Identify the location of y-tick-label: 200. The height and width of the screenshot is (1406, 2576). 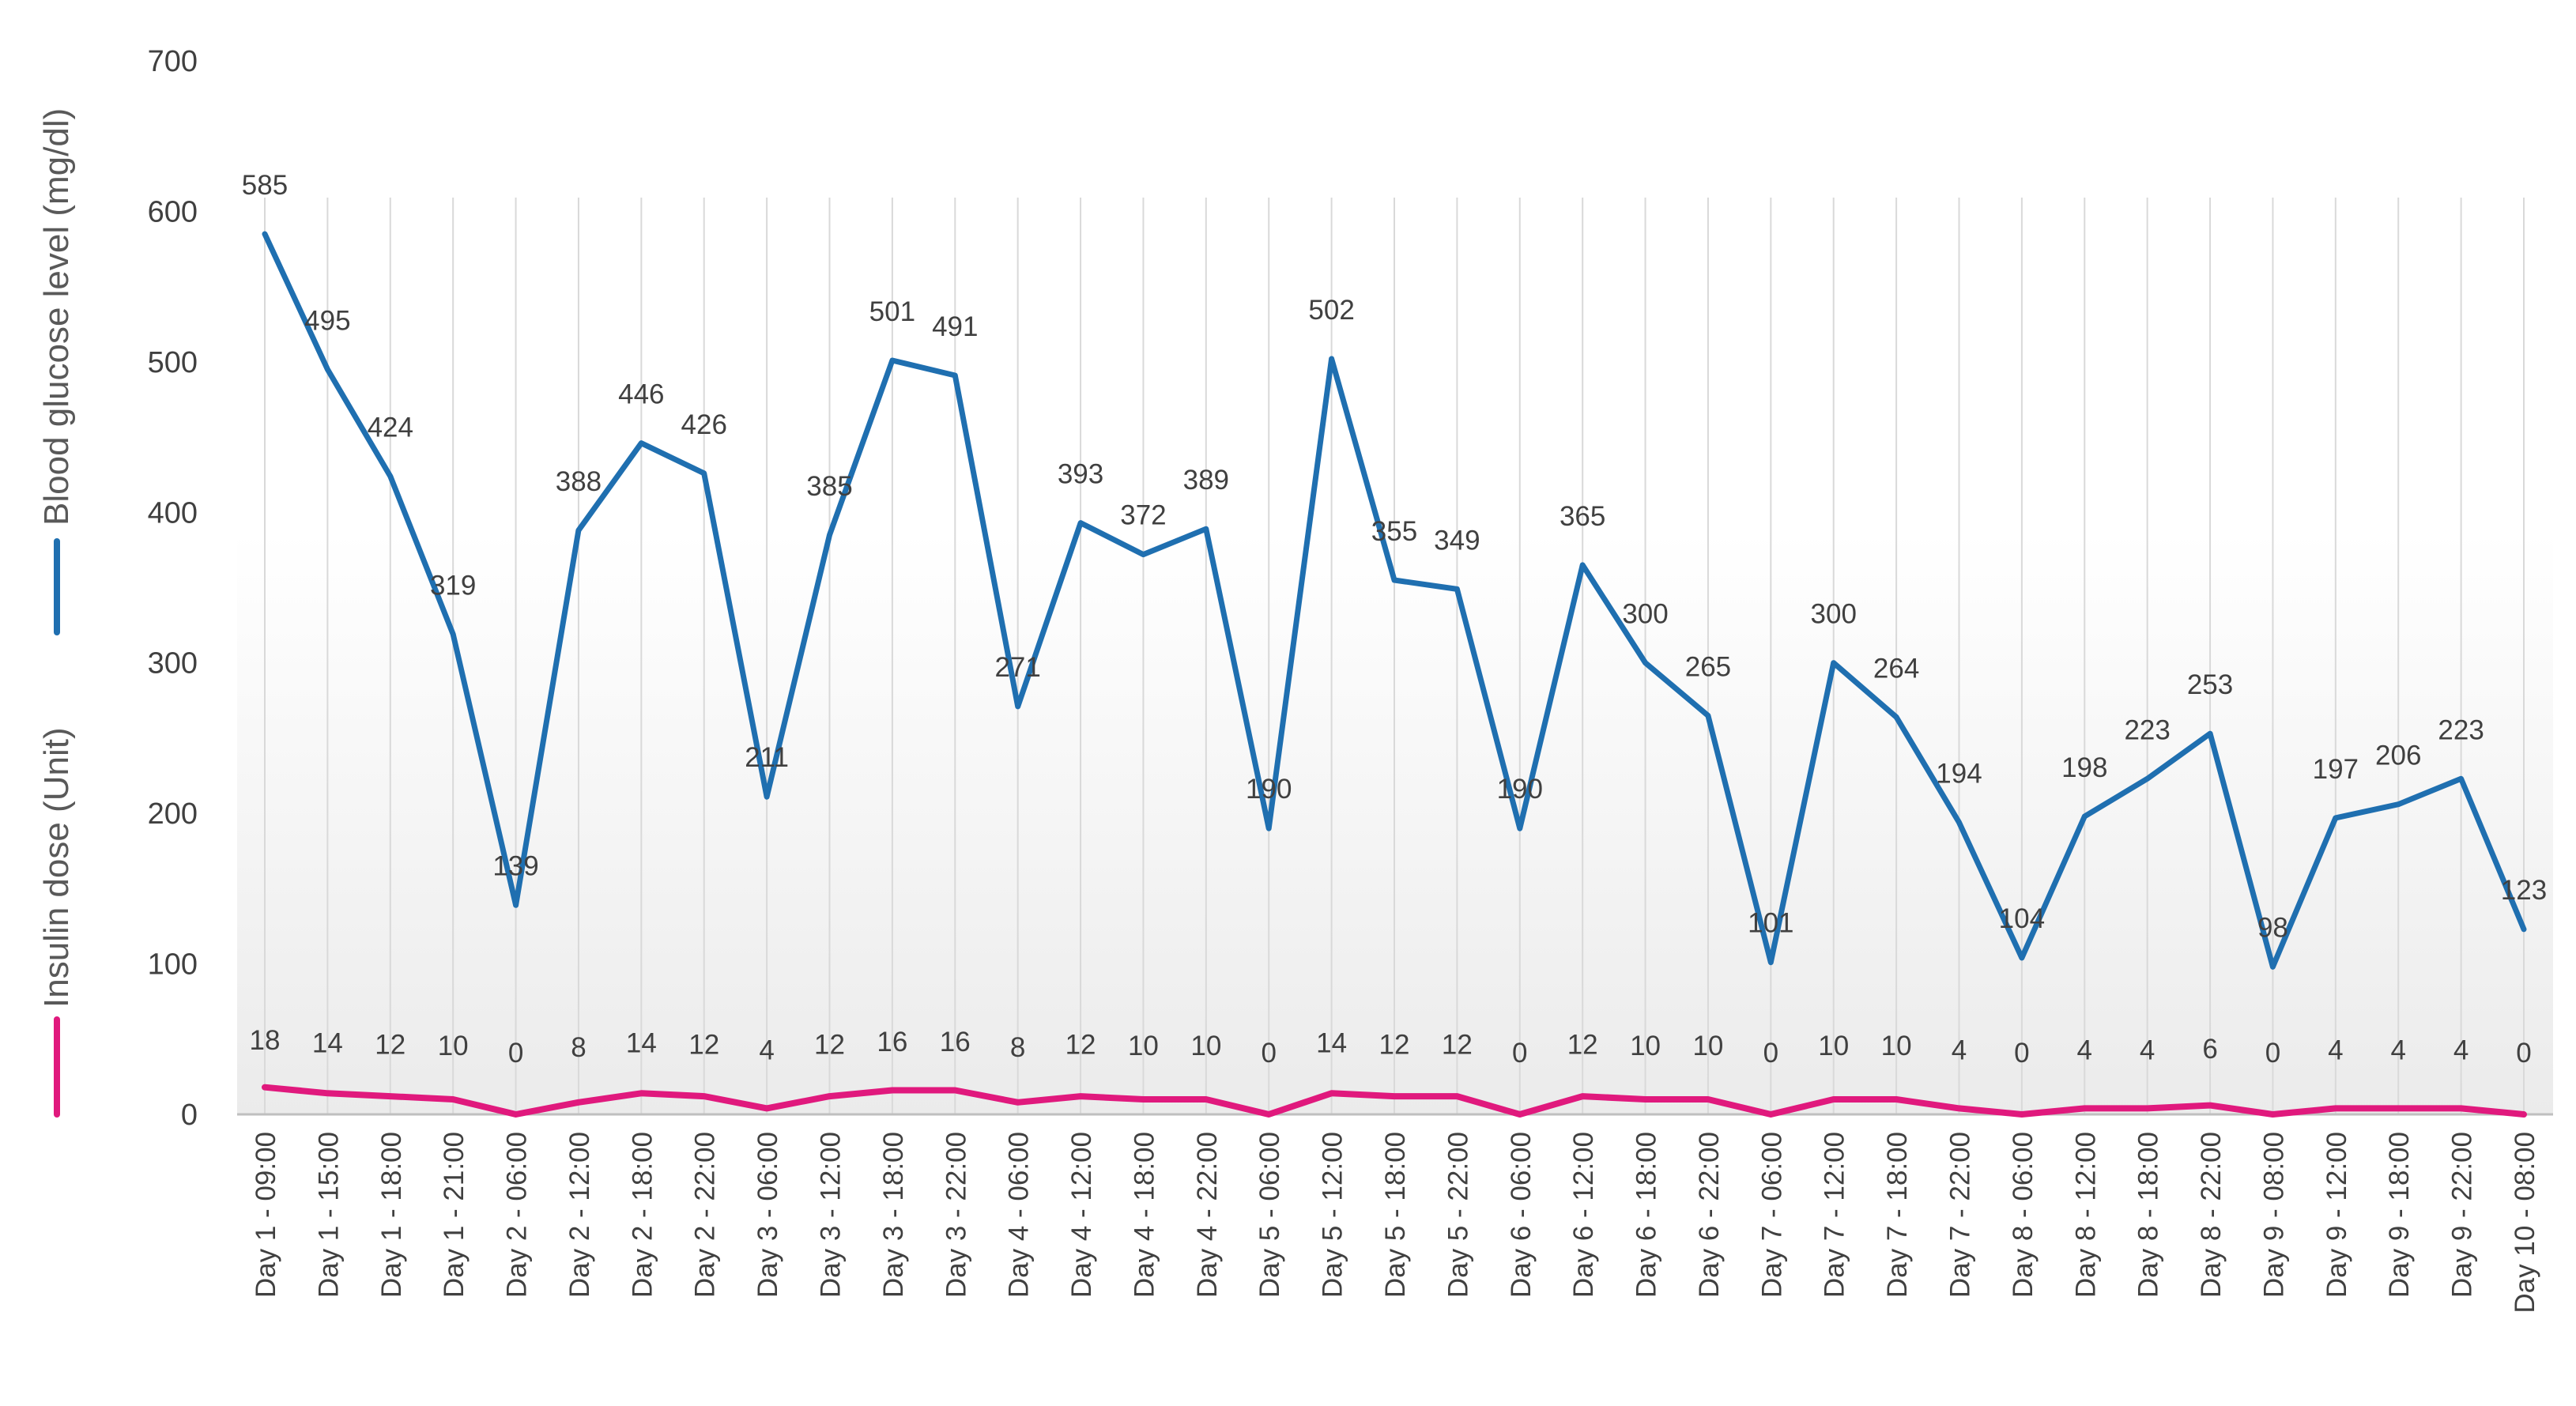
(173, 814).